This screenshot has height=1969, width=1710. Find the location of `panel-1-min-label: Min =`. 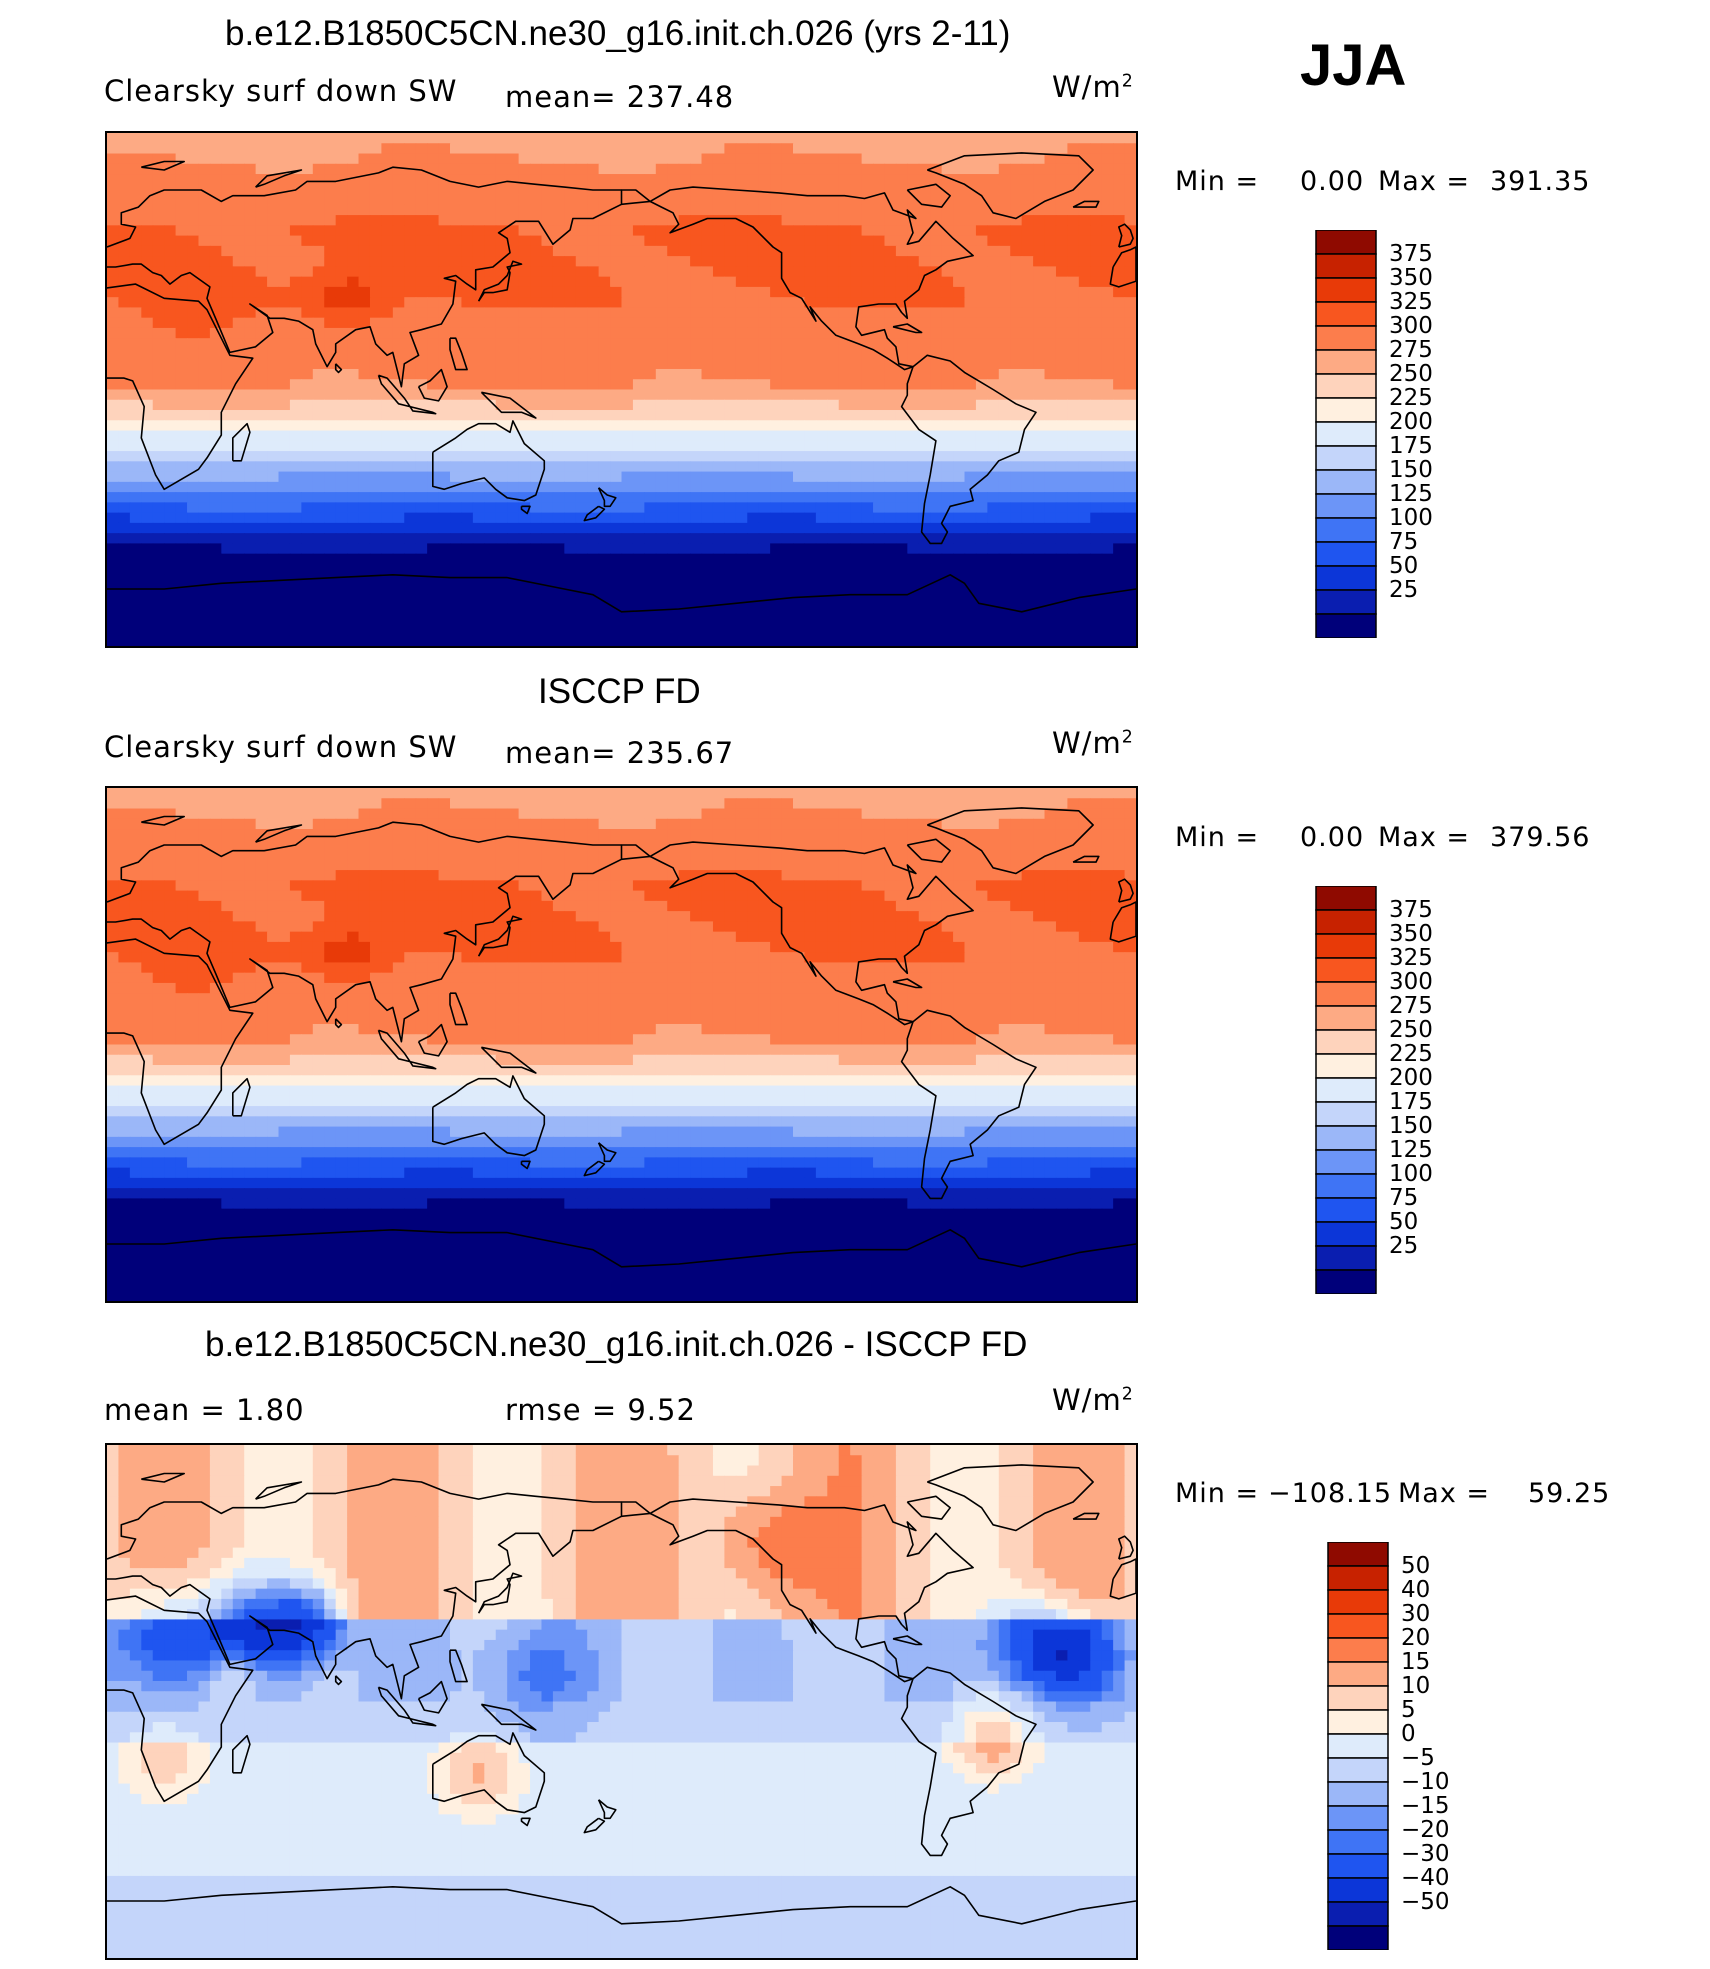

panel-1-min-label: Min = is located at coordinates (1217, 181).